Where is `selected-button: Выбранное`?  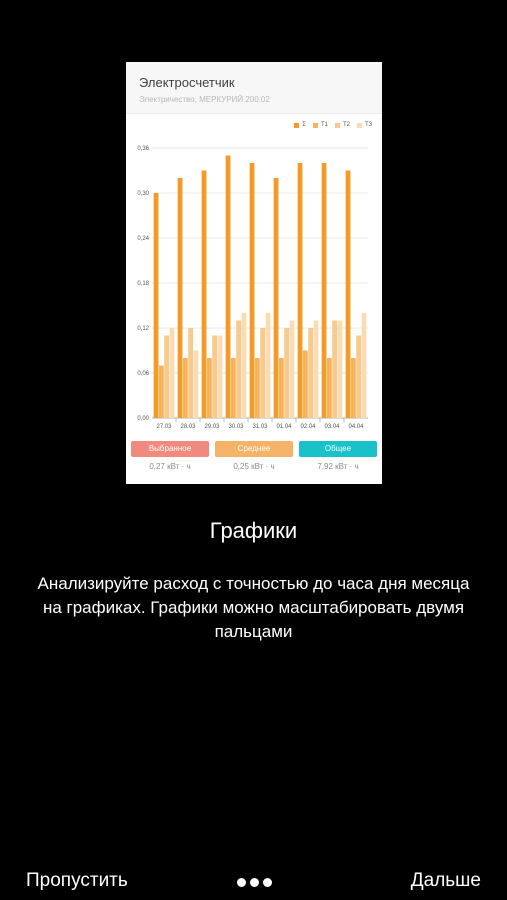 selected-button: Выбранное is located at coordinates (170, 449).